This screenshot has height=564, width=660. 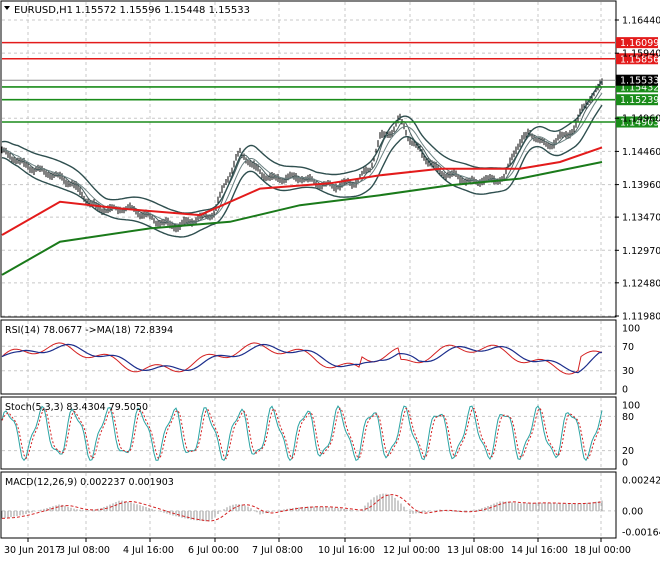 I want to click on level-price-label: 1.16099, so click(x=639, y=43).